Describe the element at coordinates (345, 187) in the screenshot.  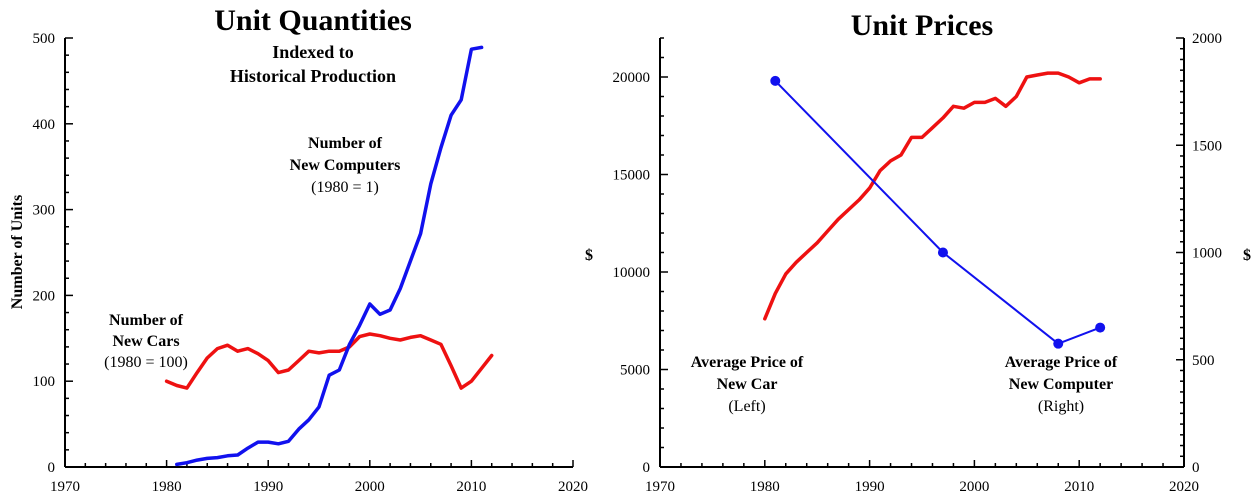
I see `computers-series-label-line-3: (1980 = 1)` at that location.